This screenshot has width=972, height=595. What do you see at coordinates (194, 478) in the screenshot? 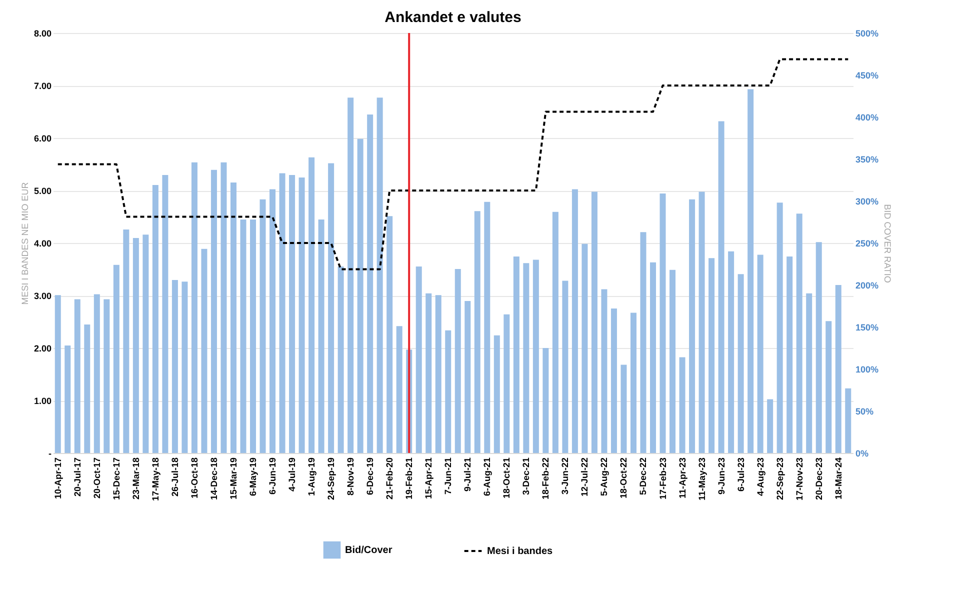
I see `x-tick-label: 16-Oct-18` at bounding box center [194, 478].